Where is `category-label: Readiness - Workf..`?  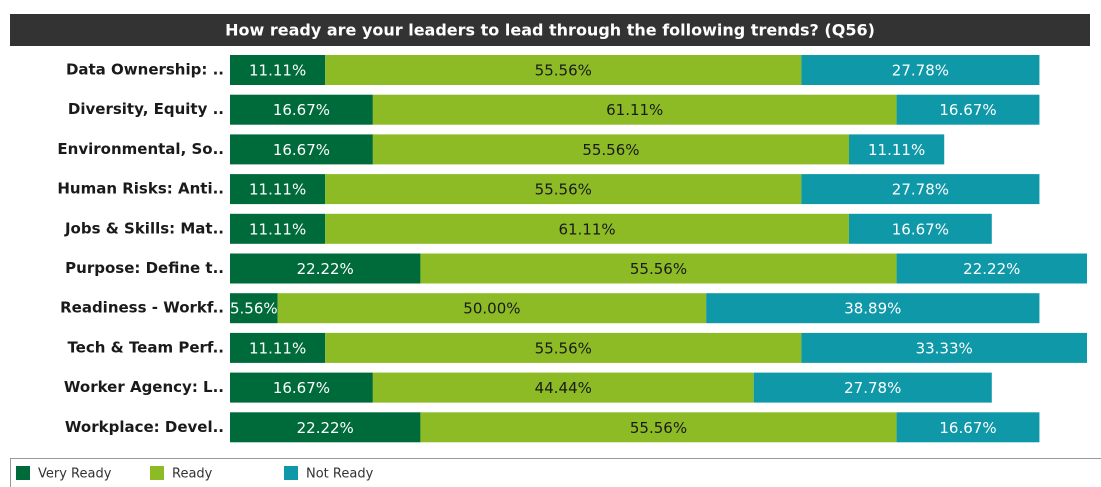
category-label: Readiness - Workf.. is located at coordinates (142, 308).